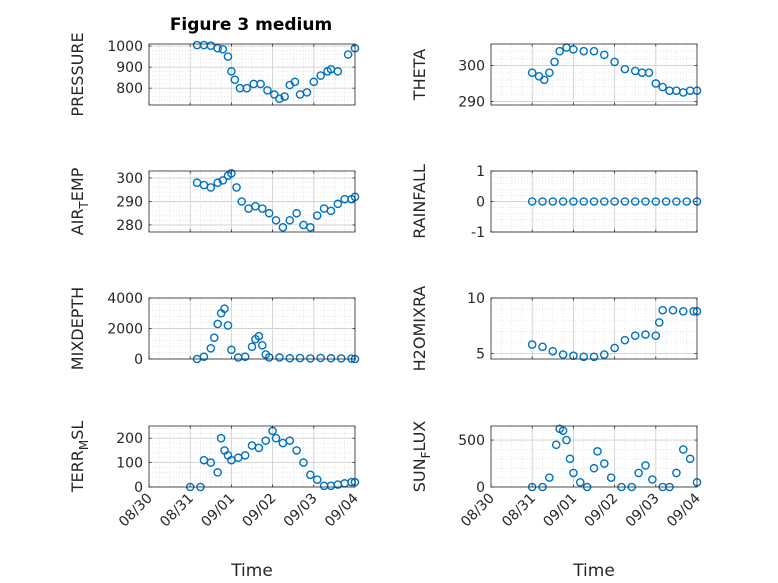 The height and width of the screenshot is (583, 778). Describe the element at coordinates (471, 441) in the screenshot. I see `y-tick-label: 500` at that location.